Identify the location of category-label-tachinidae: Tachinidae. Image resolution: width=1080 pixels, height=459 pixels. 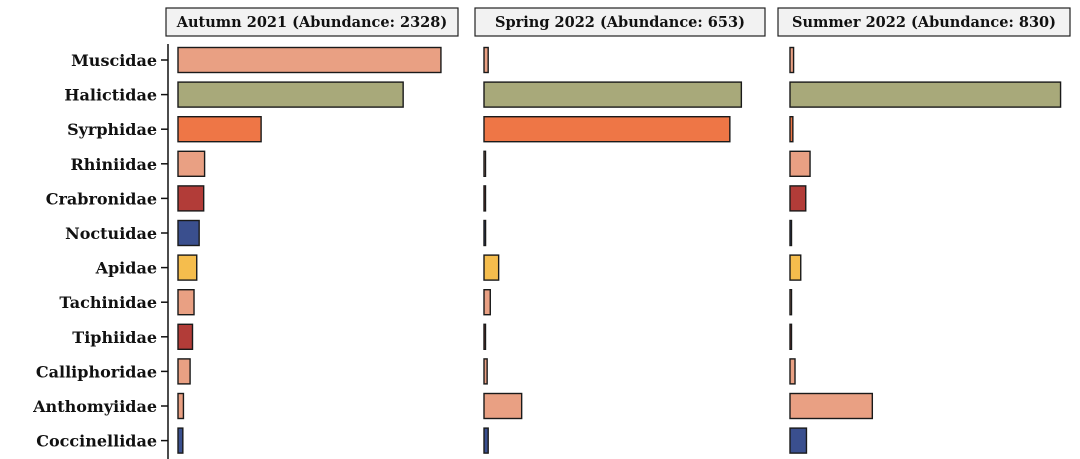
(108, 302).